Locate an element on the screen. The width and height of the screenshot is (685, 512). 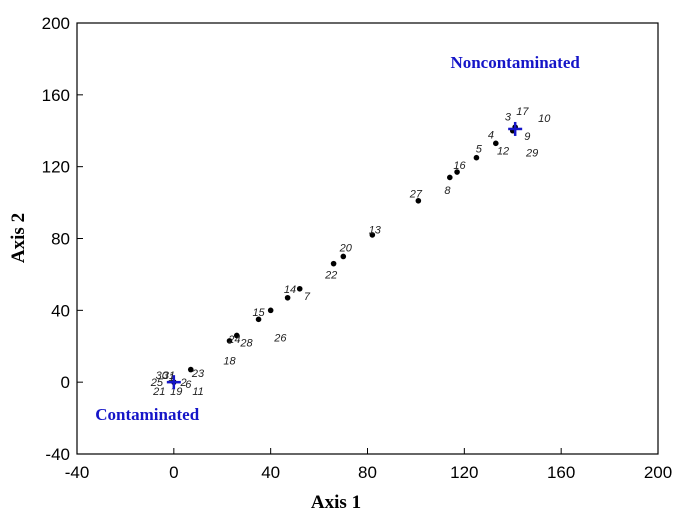
x-tick-label: 40 is located at coordinates (270, 472).